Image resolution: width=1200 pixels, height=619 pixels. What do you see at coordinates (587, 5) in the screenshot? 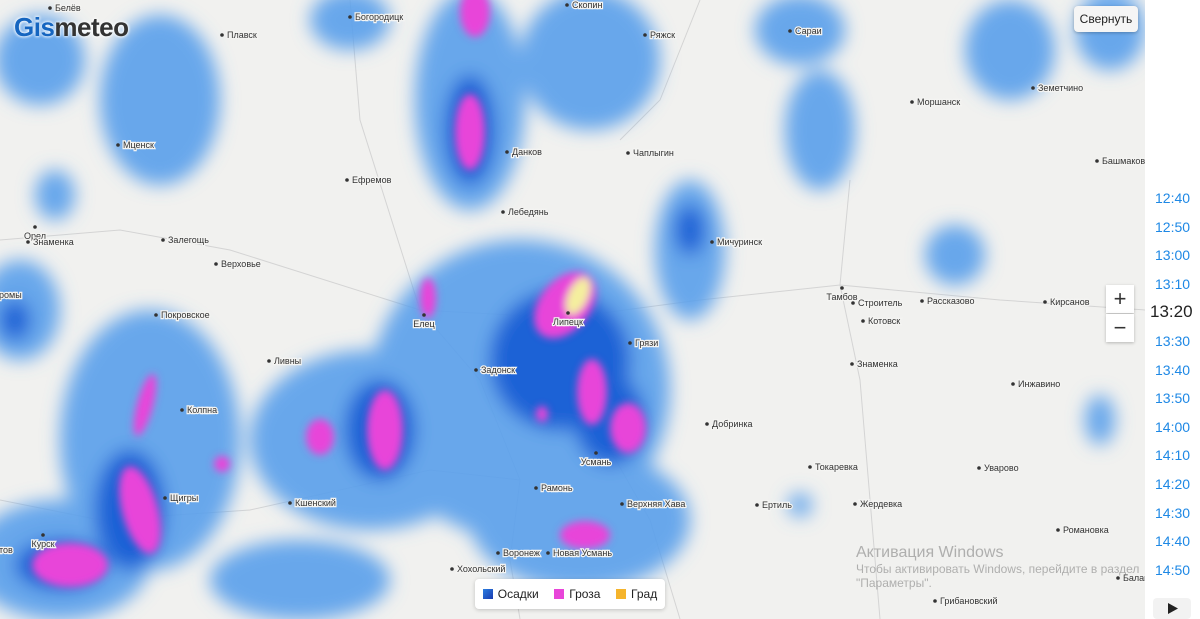
I see `city-label: Скопин` at bounding box center [587, 5].